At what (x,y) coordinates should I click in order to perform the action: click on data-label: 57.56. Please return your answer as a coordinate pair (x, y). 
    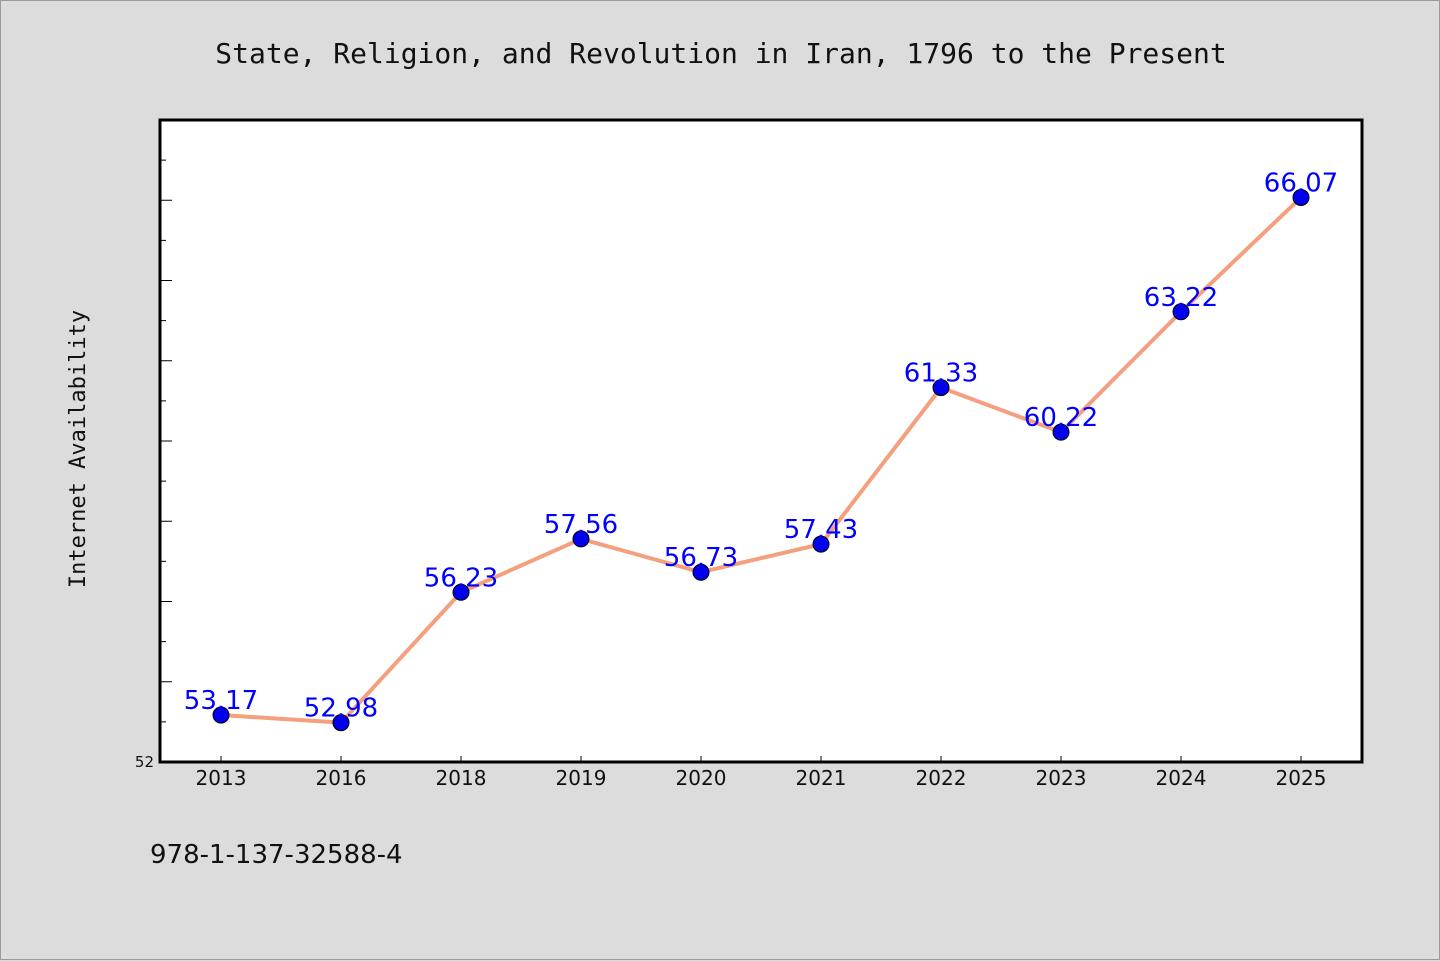
    Looking at the image, I should click on (581, 525).